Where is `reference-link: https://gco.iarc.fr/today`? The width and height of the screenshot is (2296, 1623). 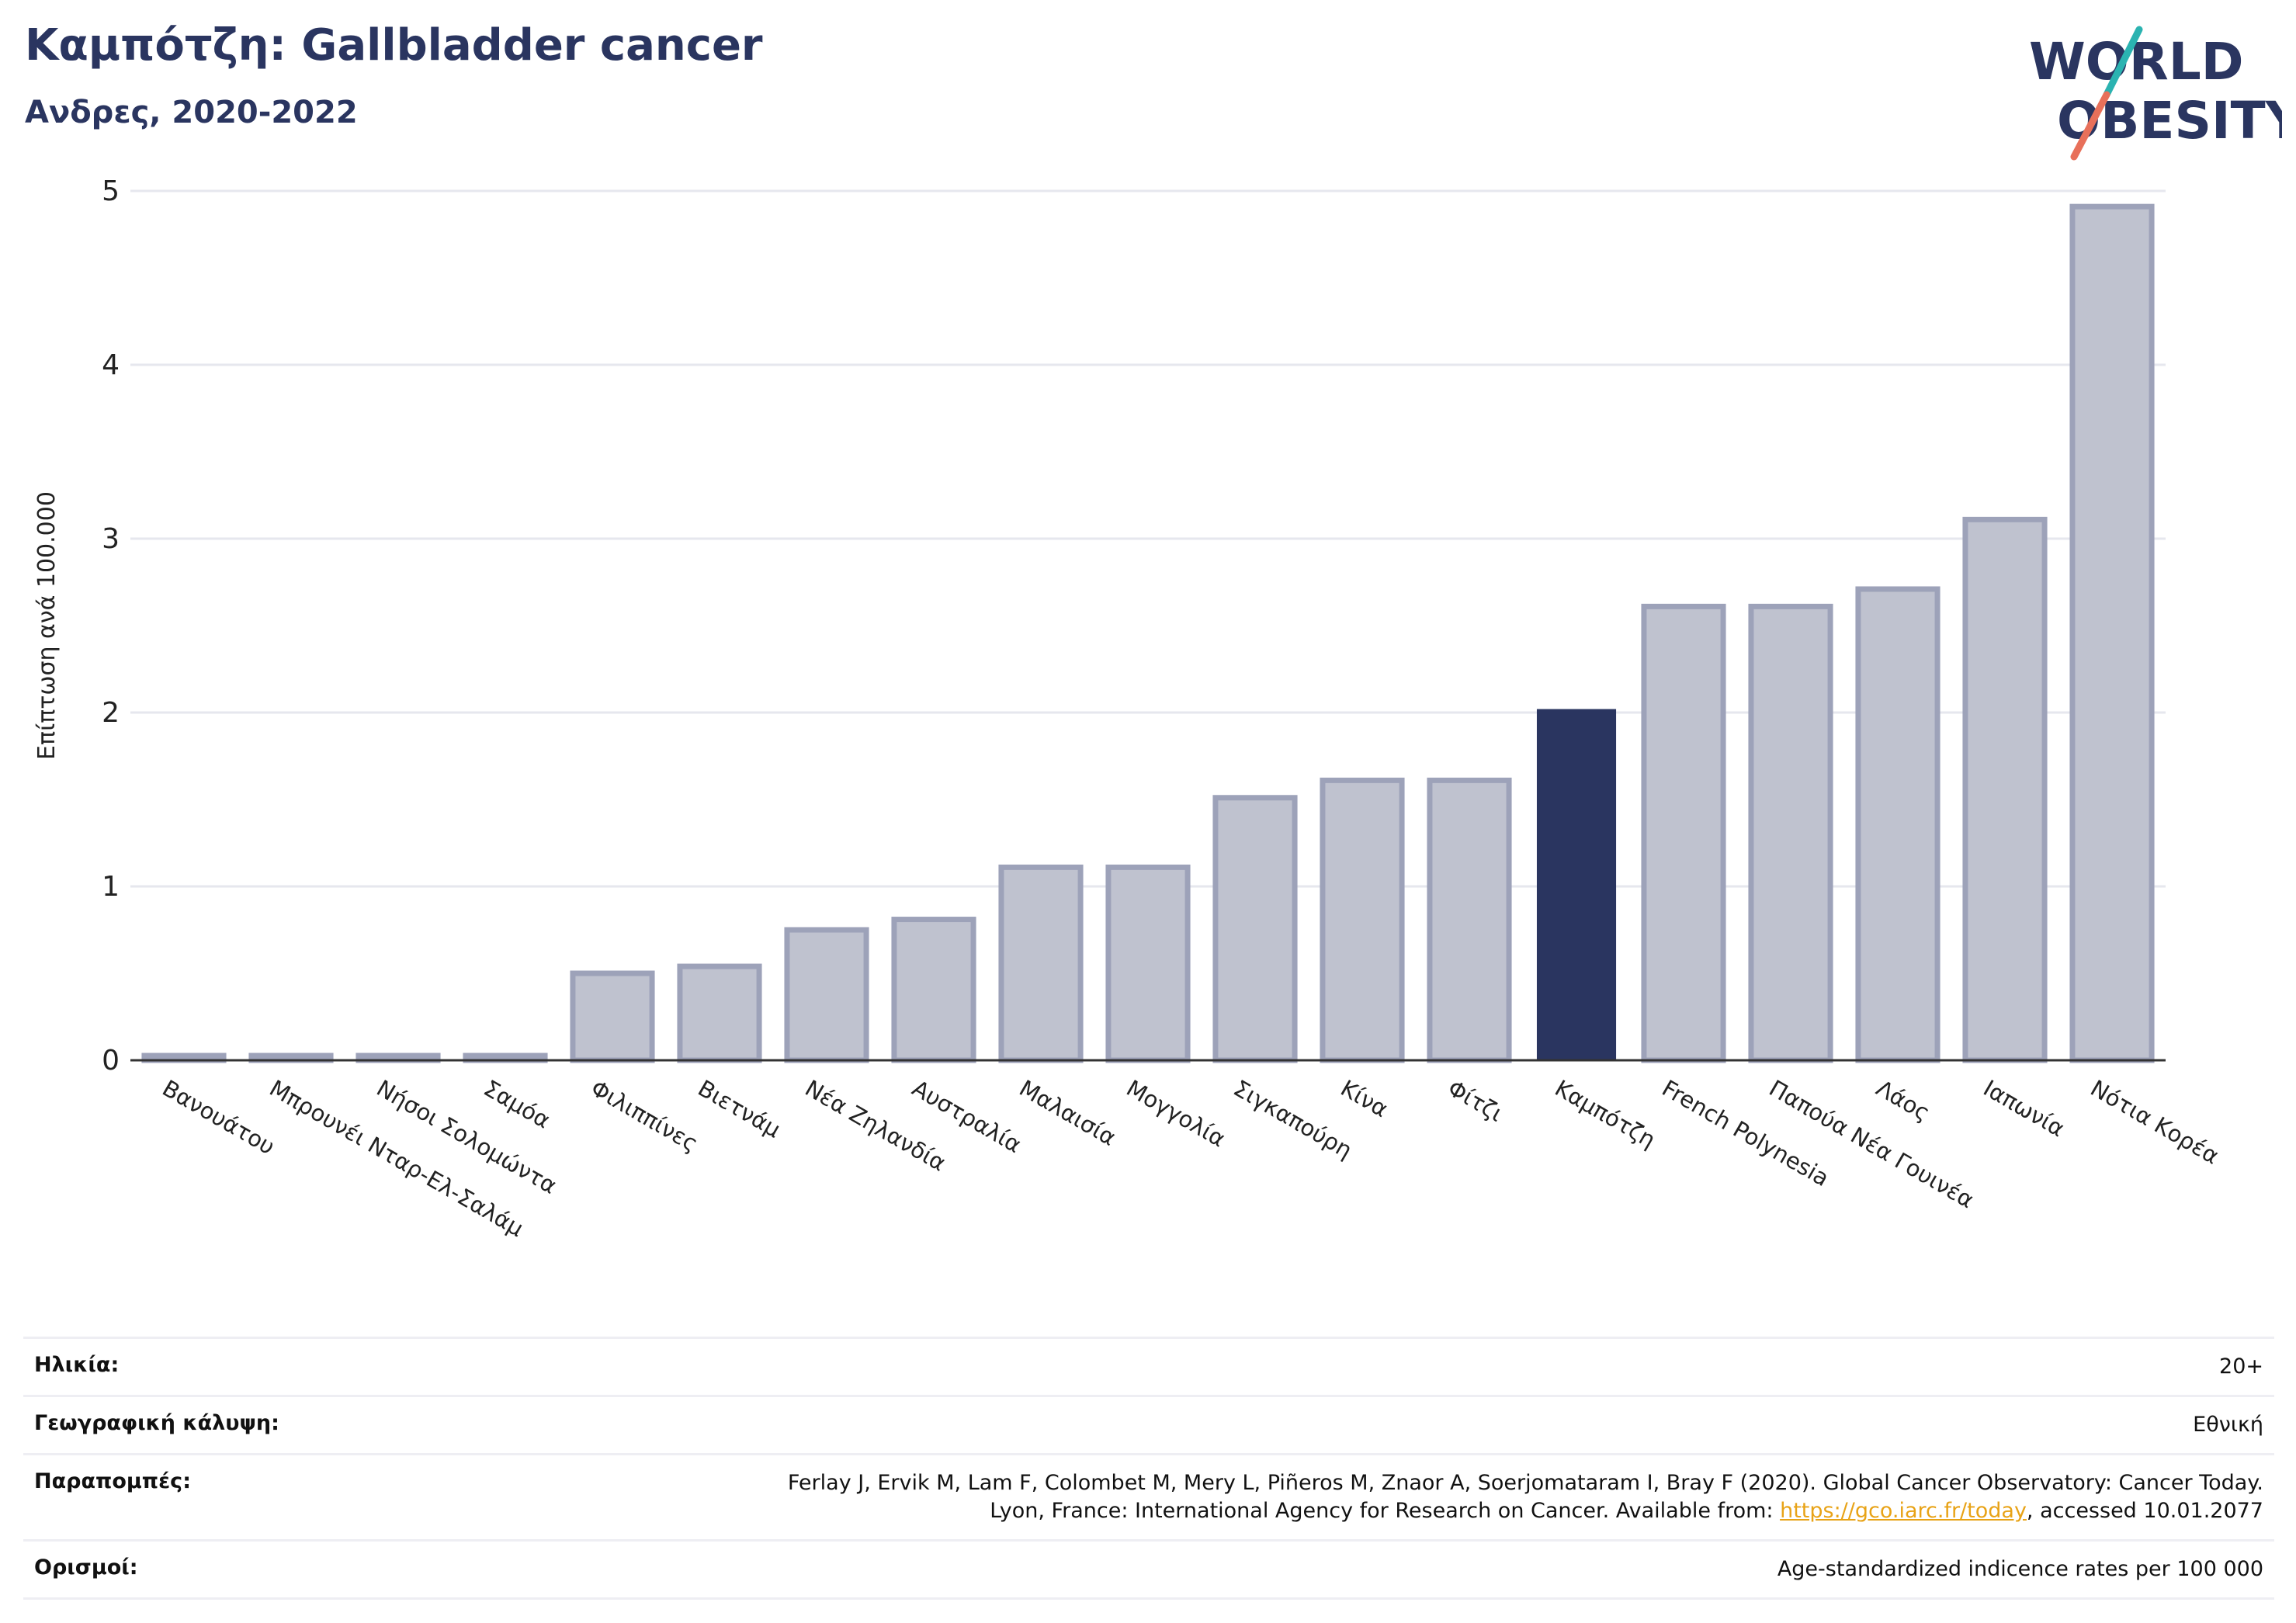
reference-link: https://gco.iarc.fr/today is located at coordinates (1903, 1511).